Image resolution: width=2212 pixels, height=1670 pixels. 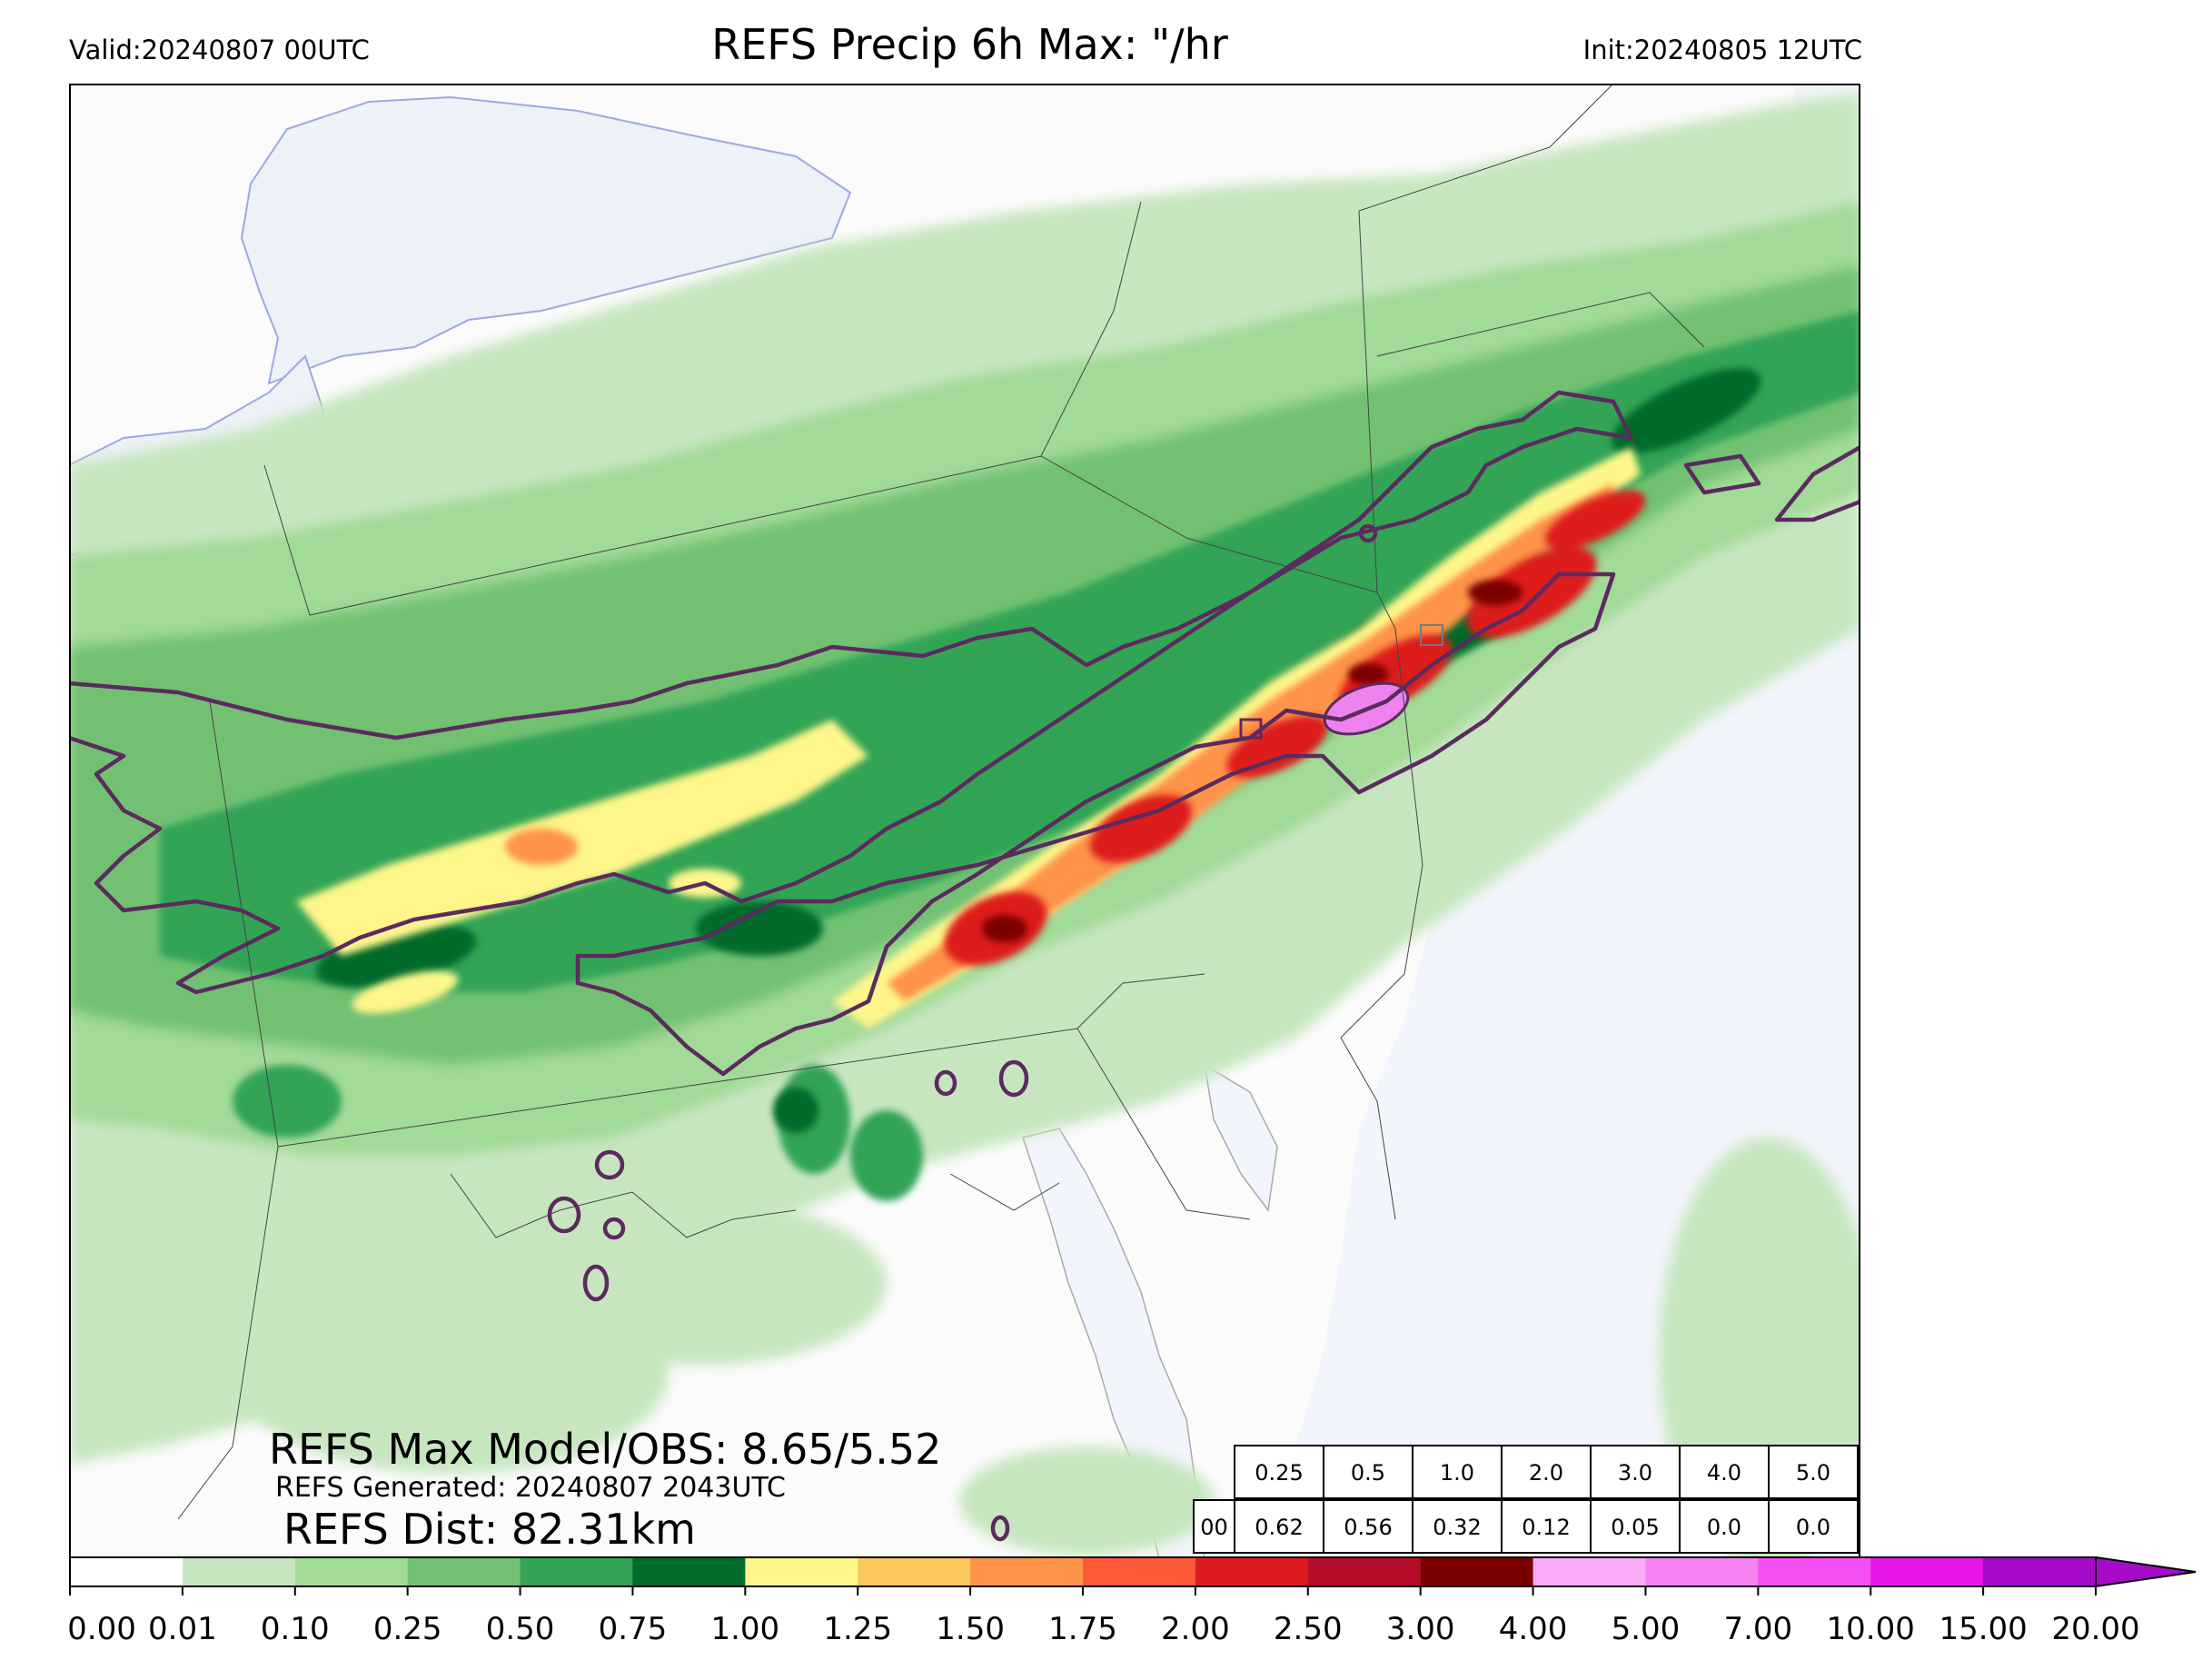 What do you see at coordinates (633, 1629) in the screenshot?
I see `colorbar-tick-label: 0.75` at bounding box center [633, 1629].